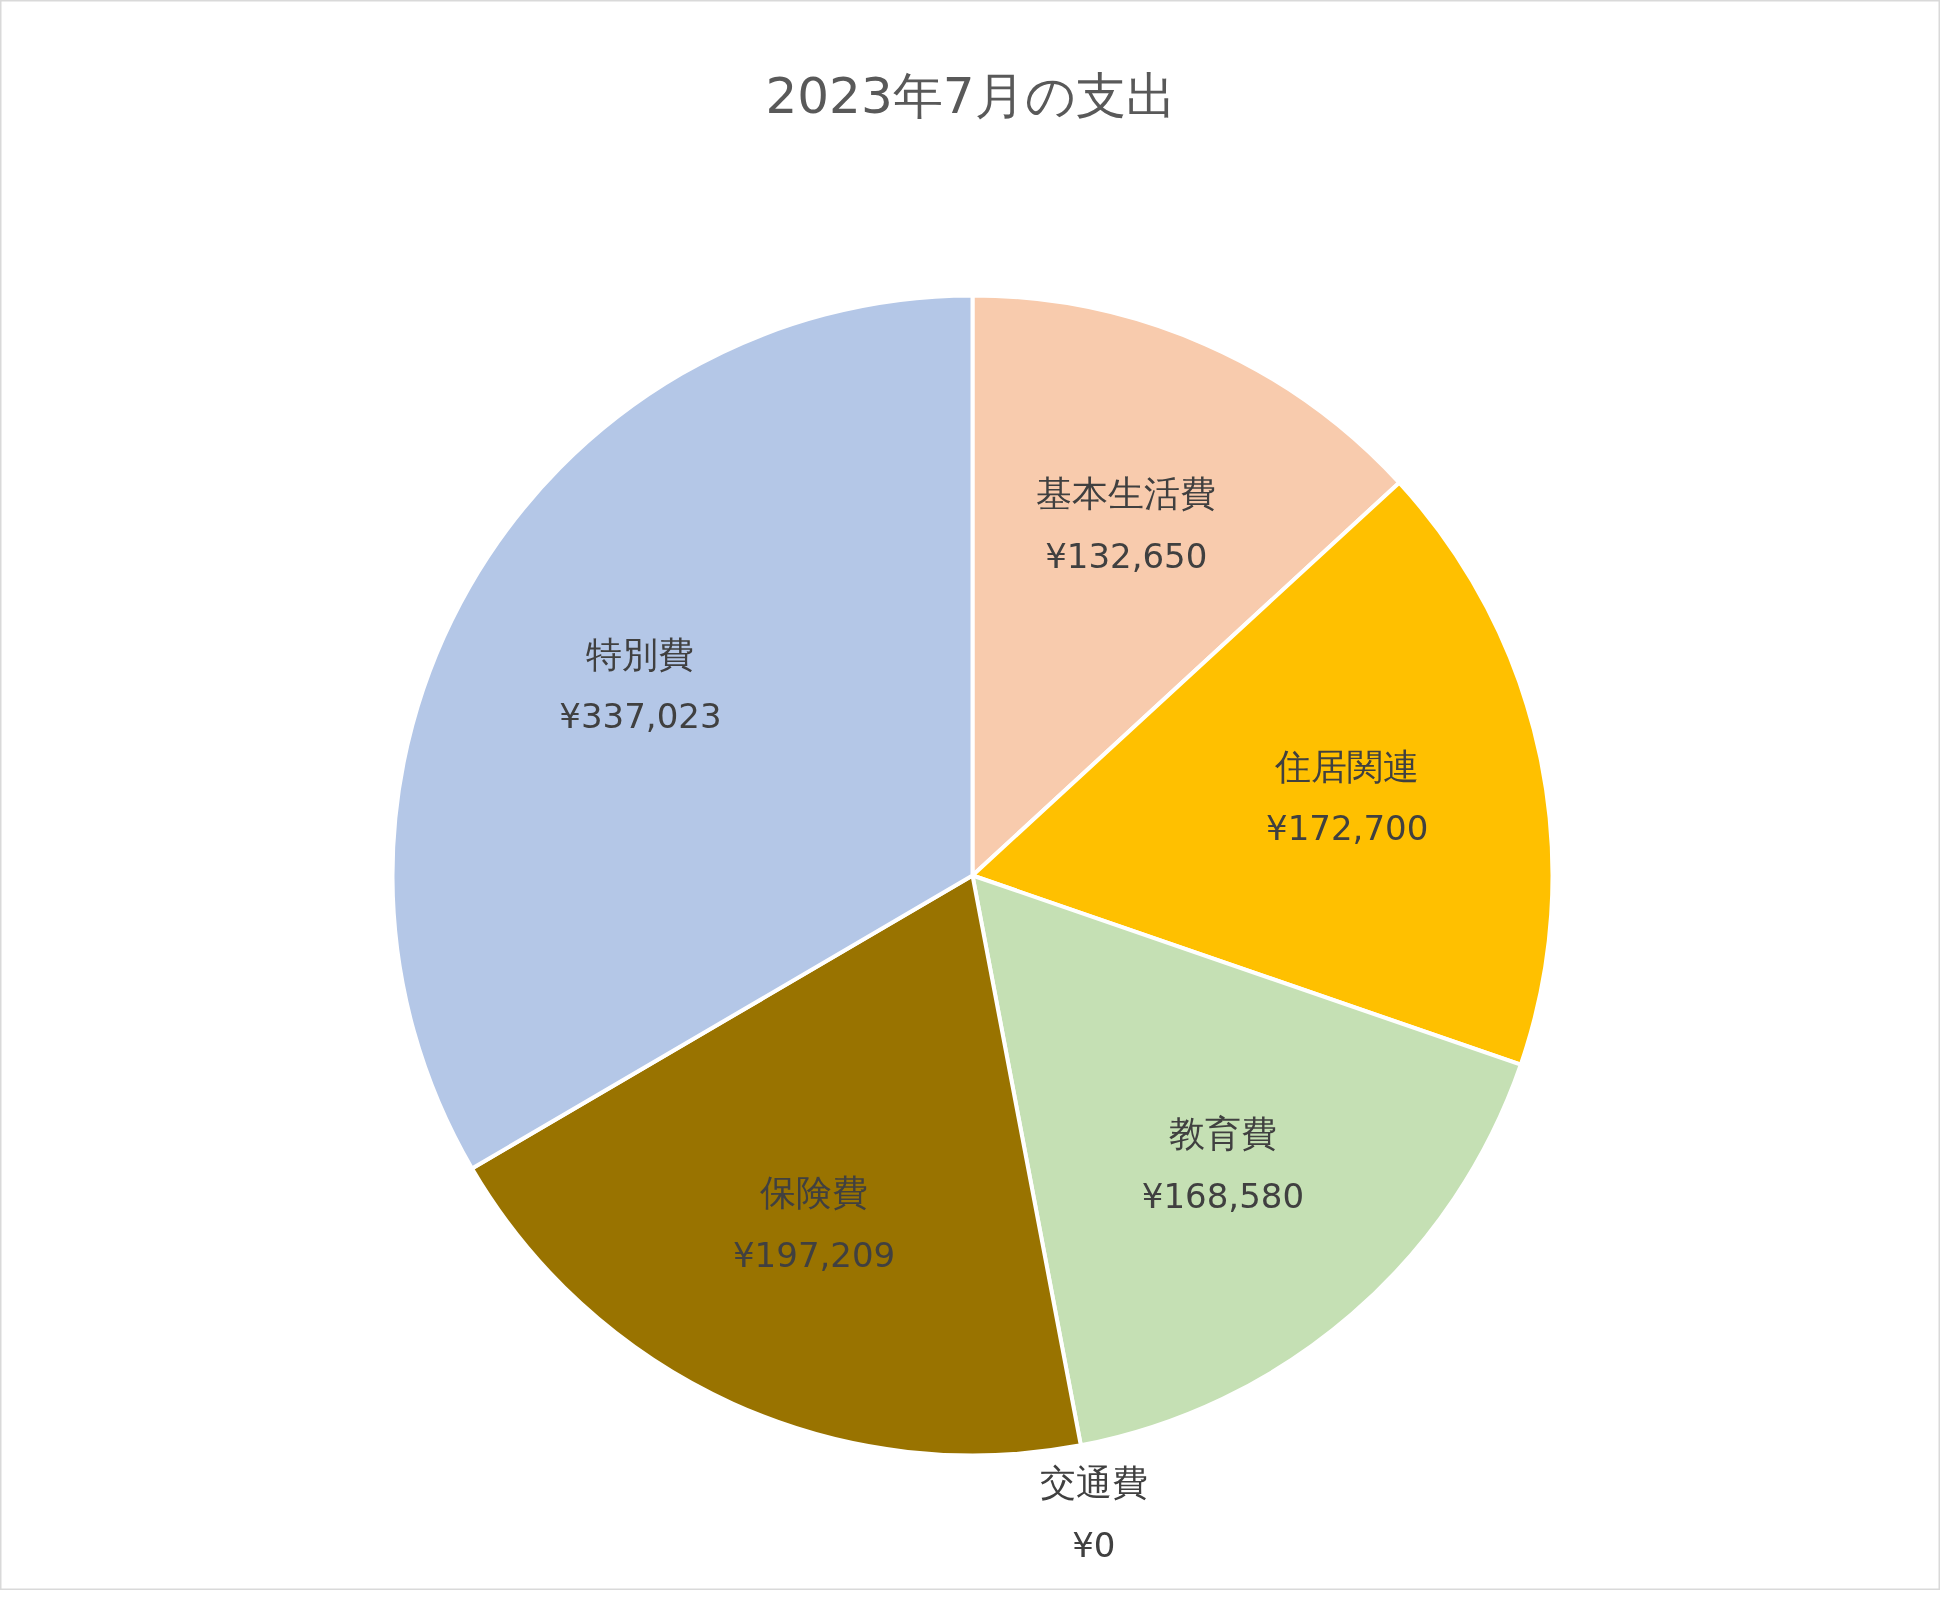 Image resolution: width=1946 pixels, height=1598 pixels. What do you see at coordinates (1126, 494) in the screenshot?
I see `slice-label: 基本生活費` at bounding box center [1126, 494].